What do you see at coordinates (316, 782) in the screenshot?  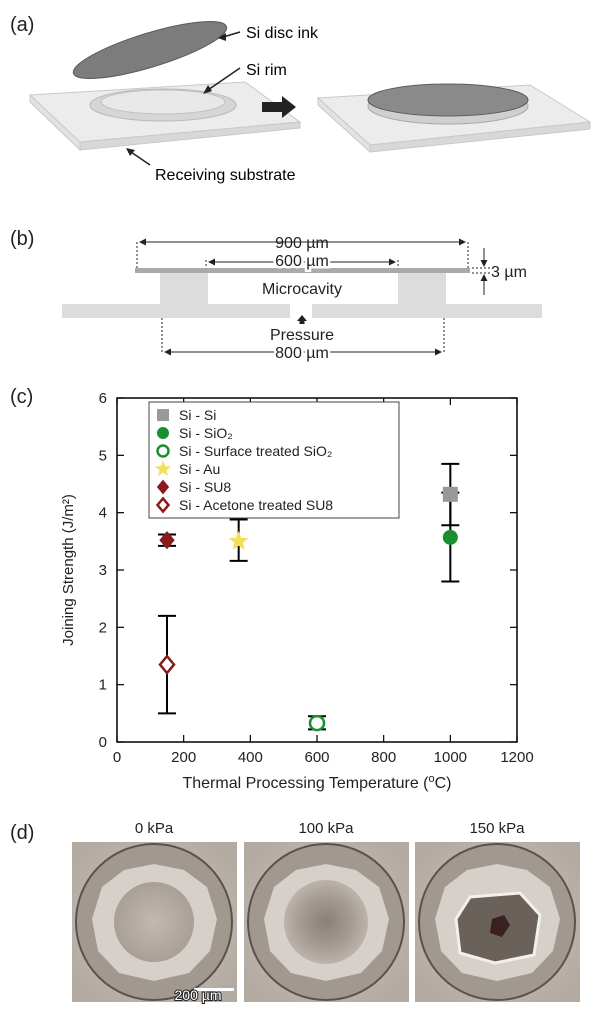 I see `x-axis-label: Thermal Processing Temperature (oC)` at bounding box center [316, 782].